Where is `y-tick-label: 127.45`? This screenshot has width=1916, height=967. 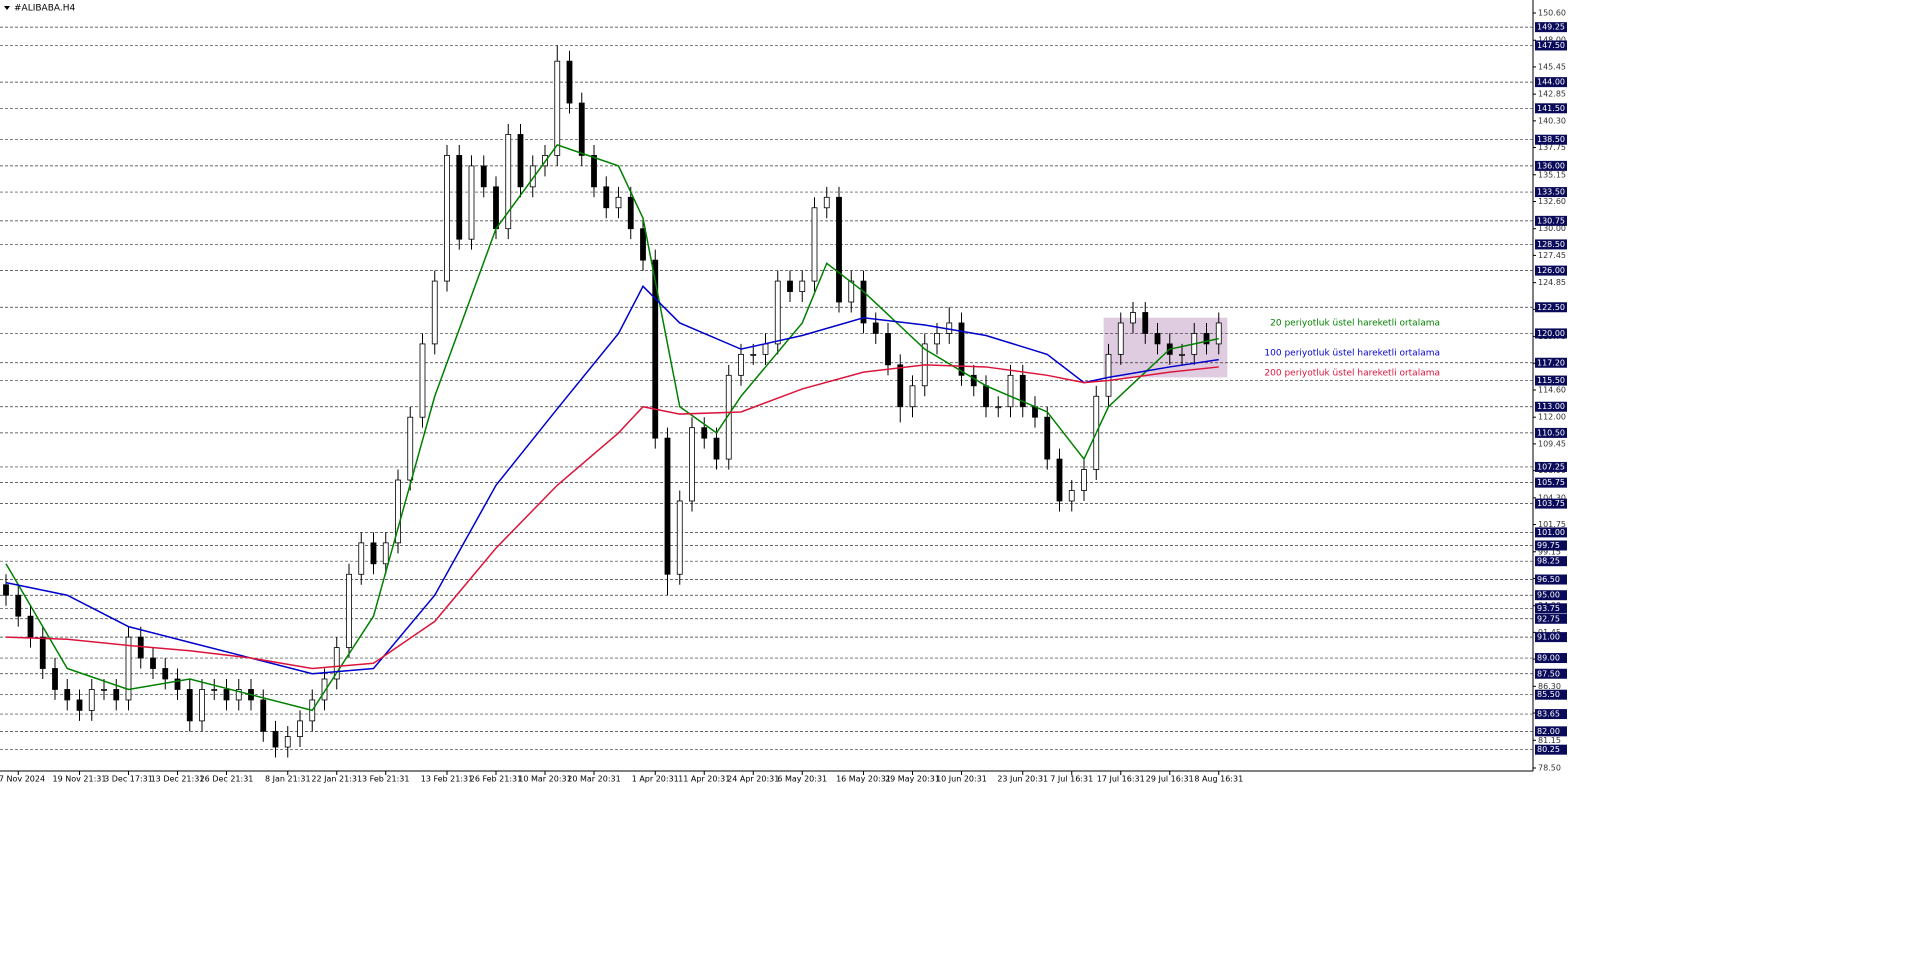 y-tick-label: 127.45 is located at coordinates (1552, 255).